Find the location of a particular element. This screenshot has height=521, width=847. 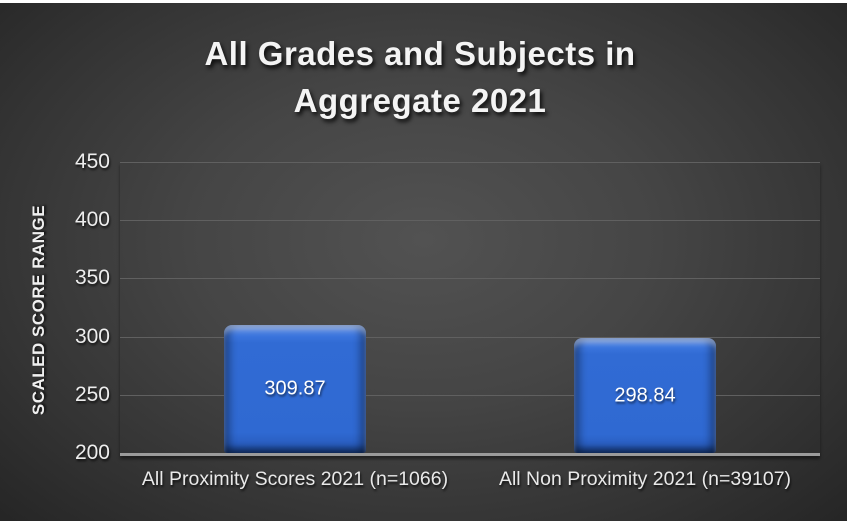

x-category-label-2: All Non Proximity 2021 (n=39107) is located at coordinates (645, 479).